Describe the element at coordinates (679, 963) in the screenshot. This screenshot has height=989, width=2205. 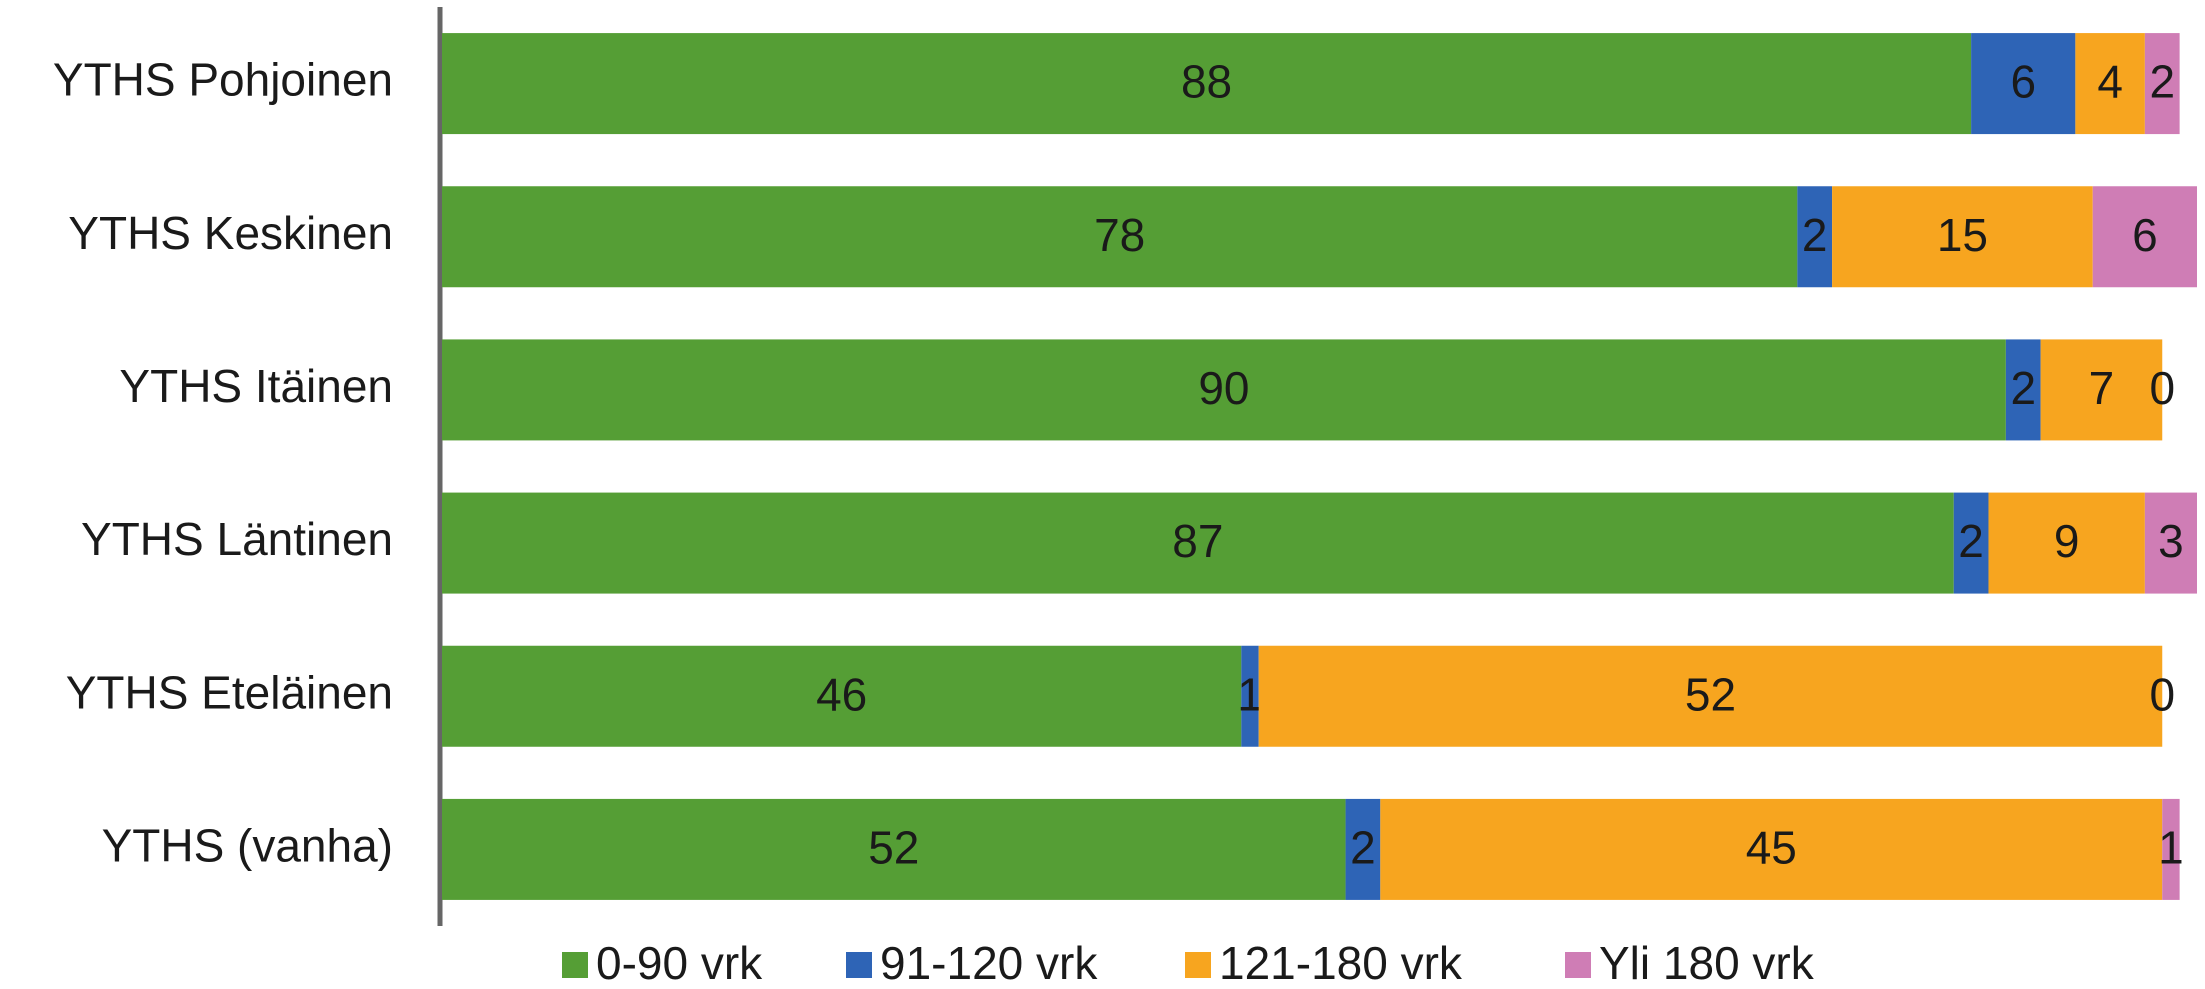
I see `legend-label: 0-90 vrk` at that location.